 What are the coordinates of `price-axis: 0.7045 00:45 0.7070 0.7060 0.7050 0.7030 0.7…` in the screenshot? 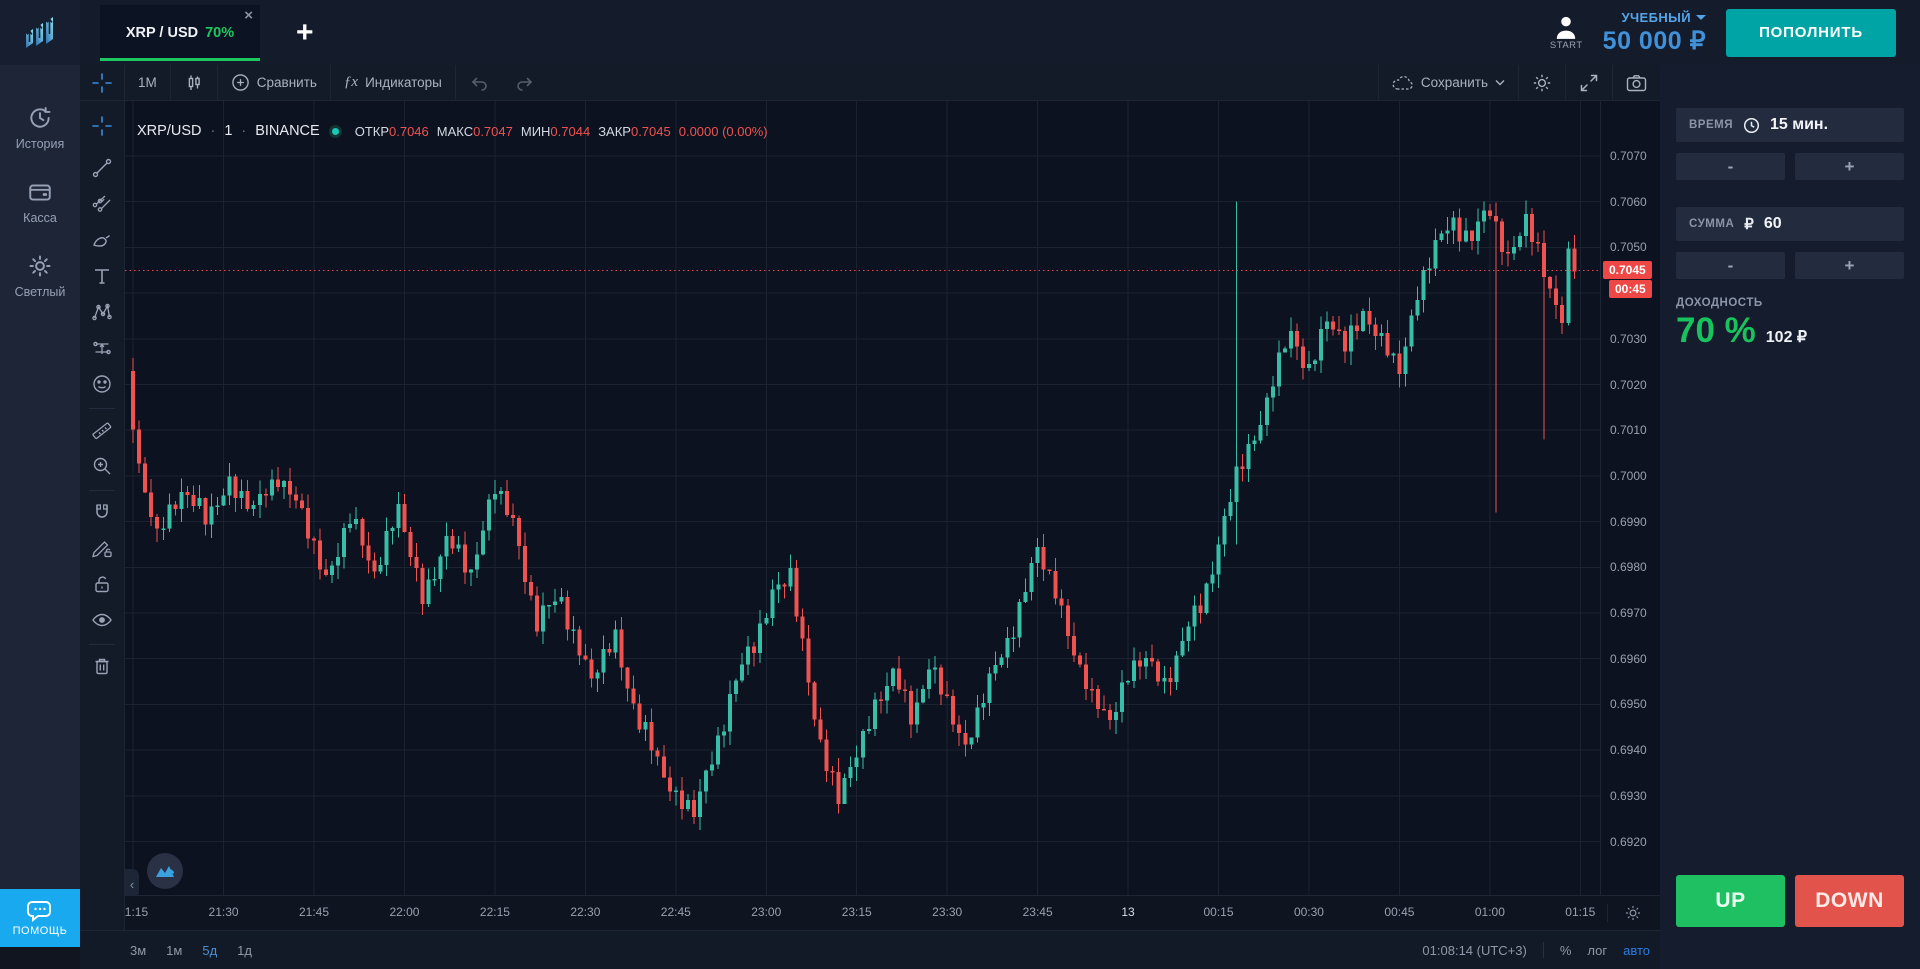 It's located at (1630, 498).